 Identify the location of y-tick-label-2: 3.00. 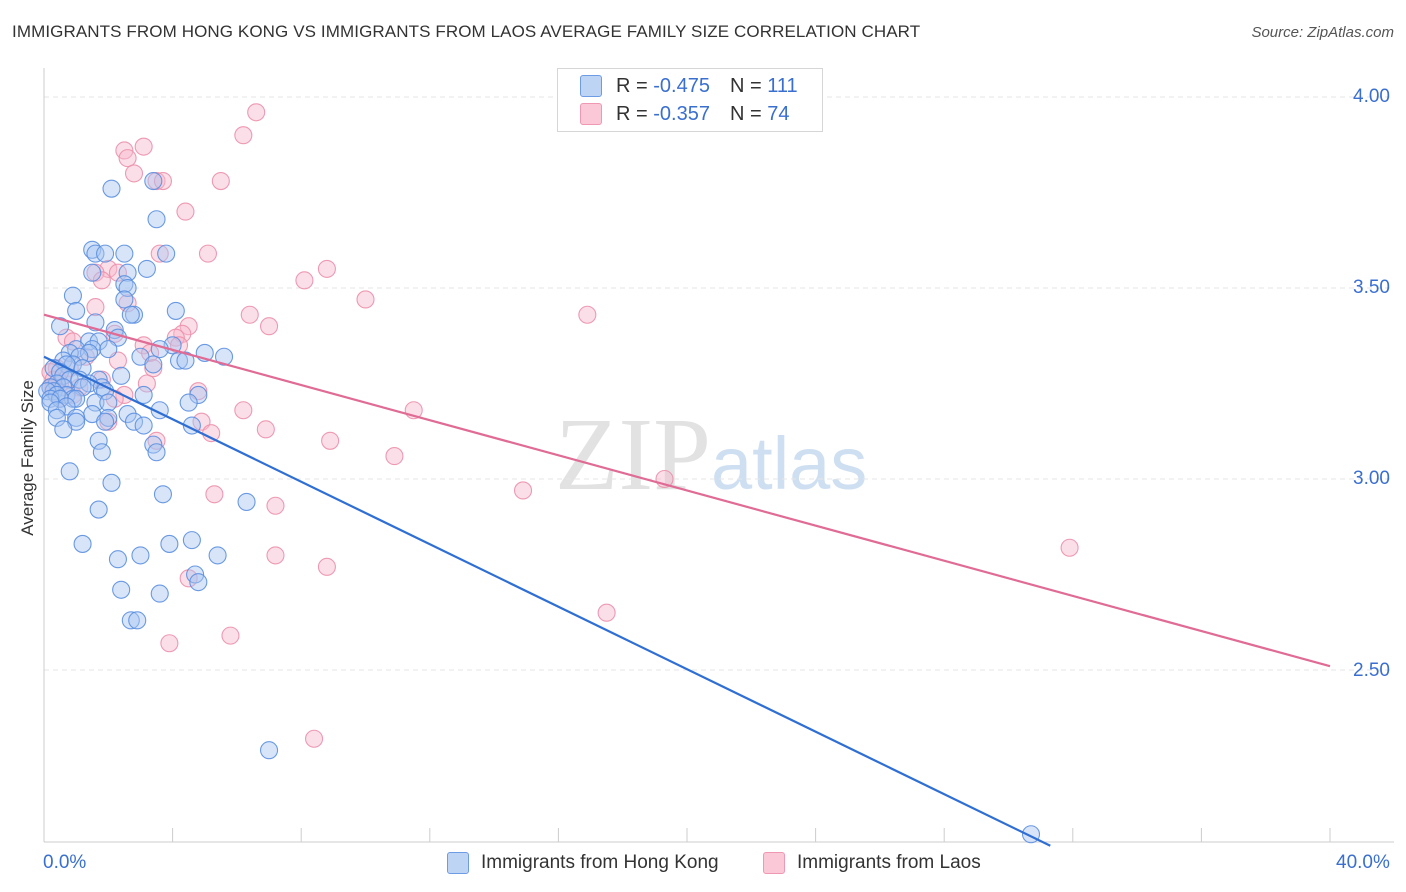
(1371, 478).